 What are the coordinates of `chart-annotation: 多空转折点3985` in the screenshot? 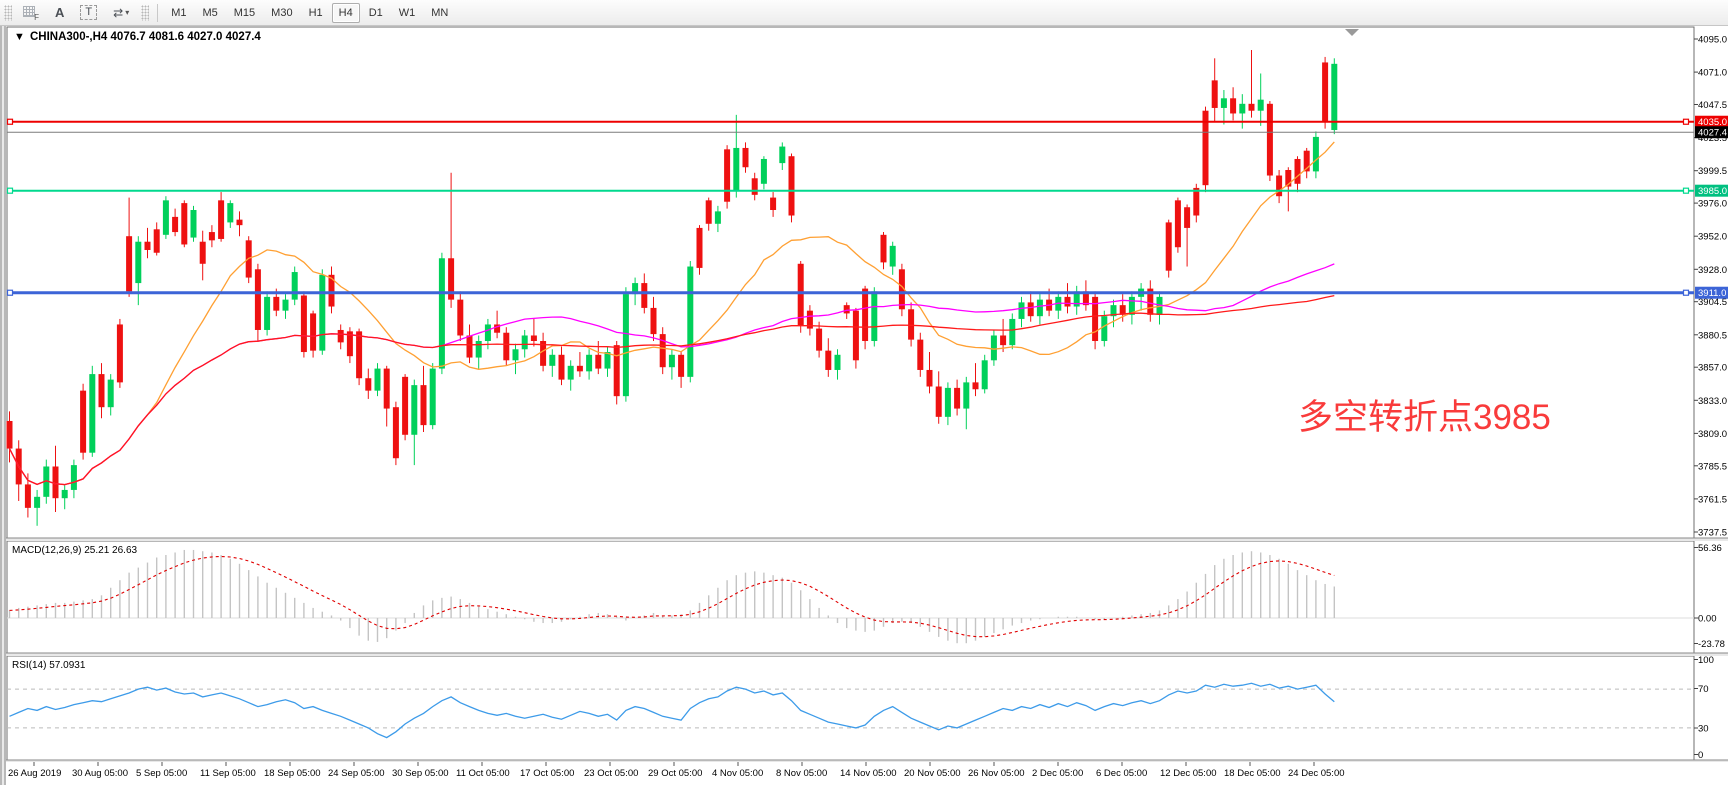 It's located at (1424, 417).